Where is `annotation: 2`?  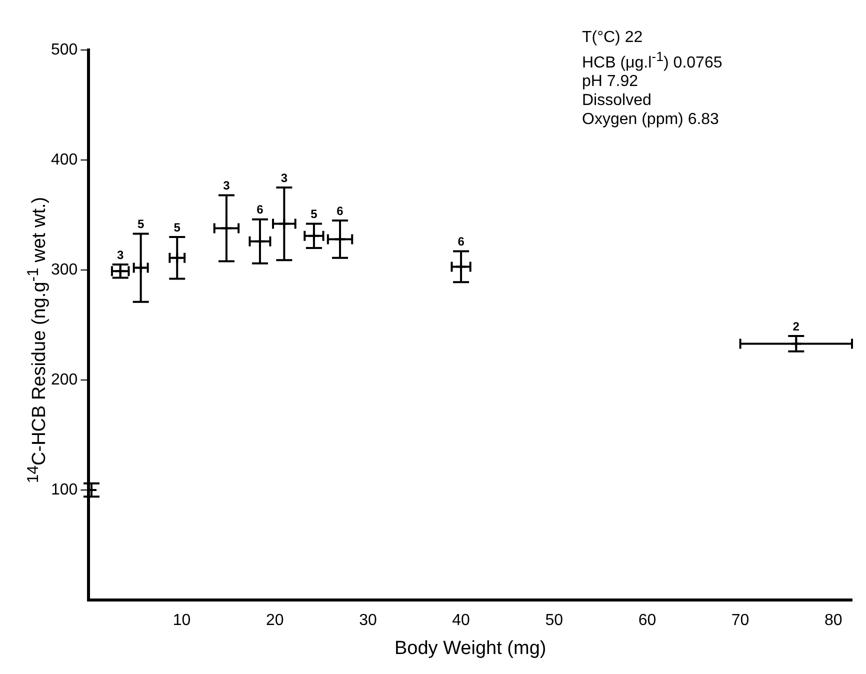
annotation: 2 is located at coordinates (796, 326).